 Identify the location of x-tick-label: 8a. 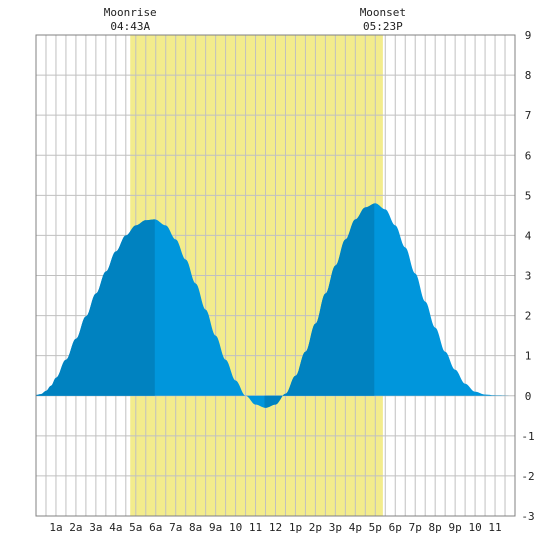
(195, 527).